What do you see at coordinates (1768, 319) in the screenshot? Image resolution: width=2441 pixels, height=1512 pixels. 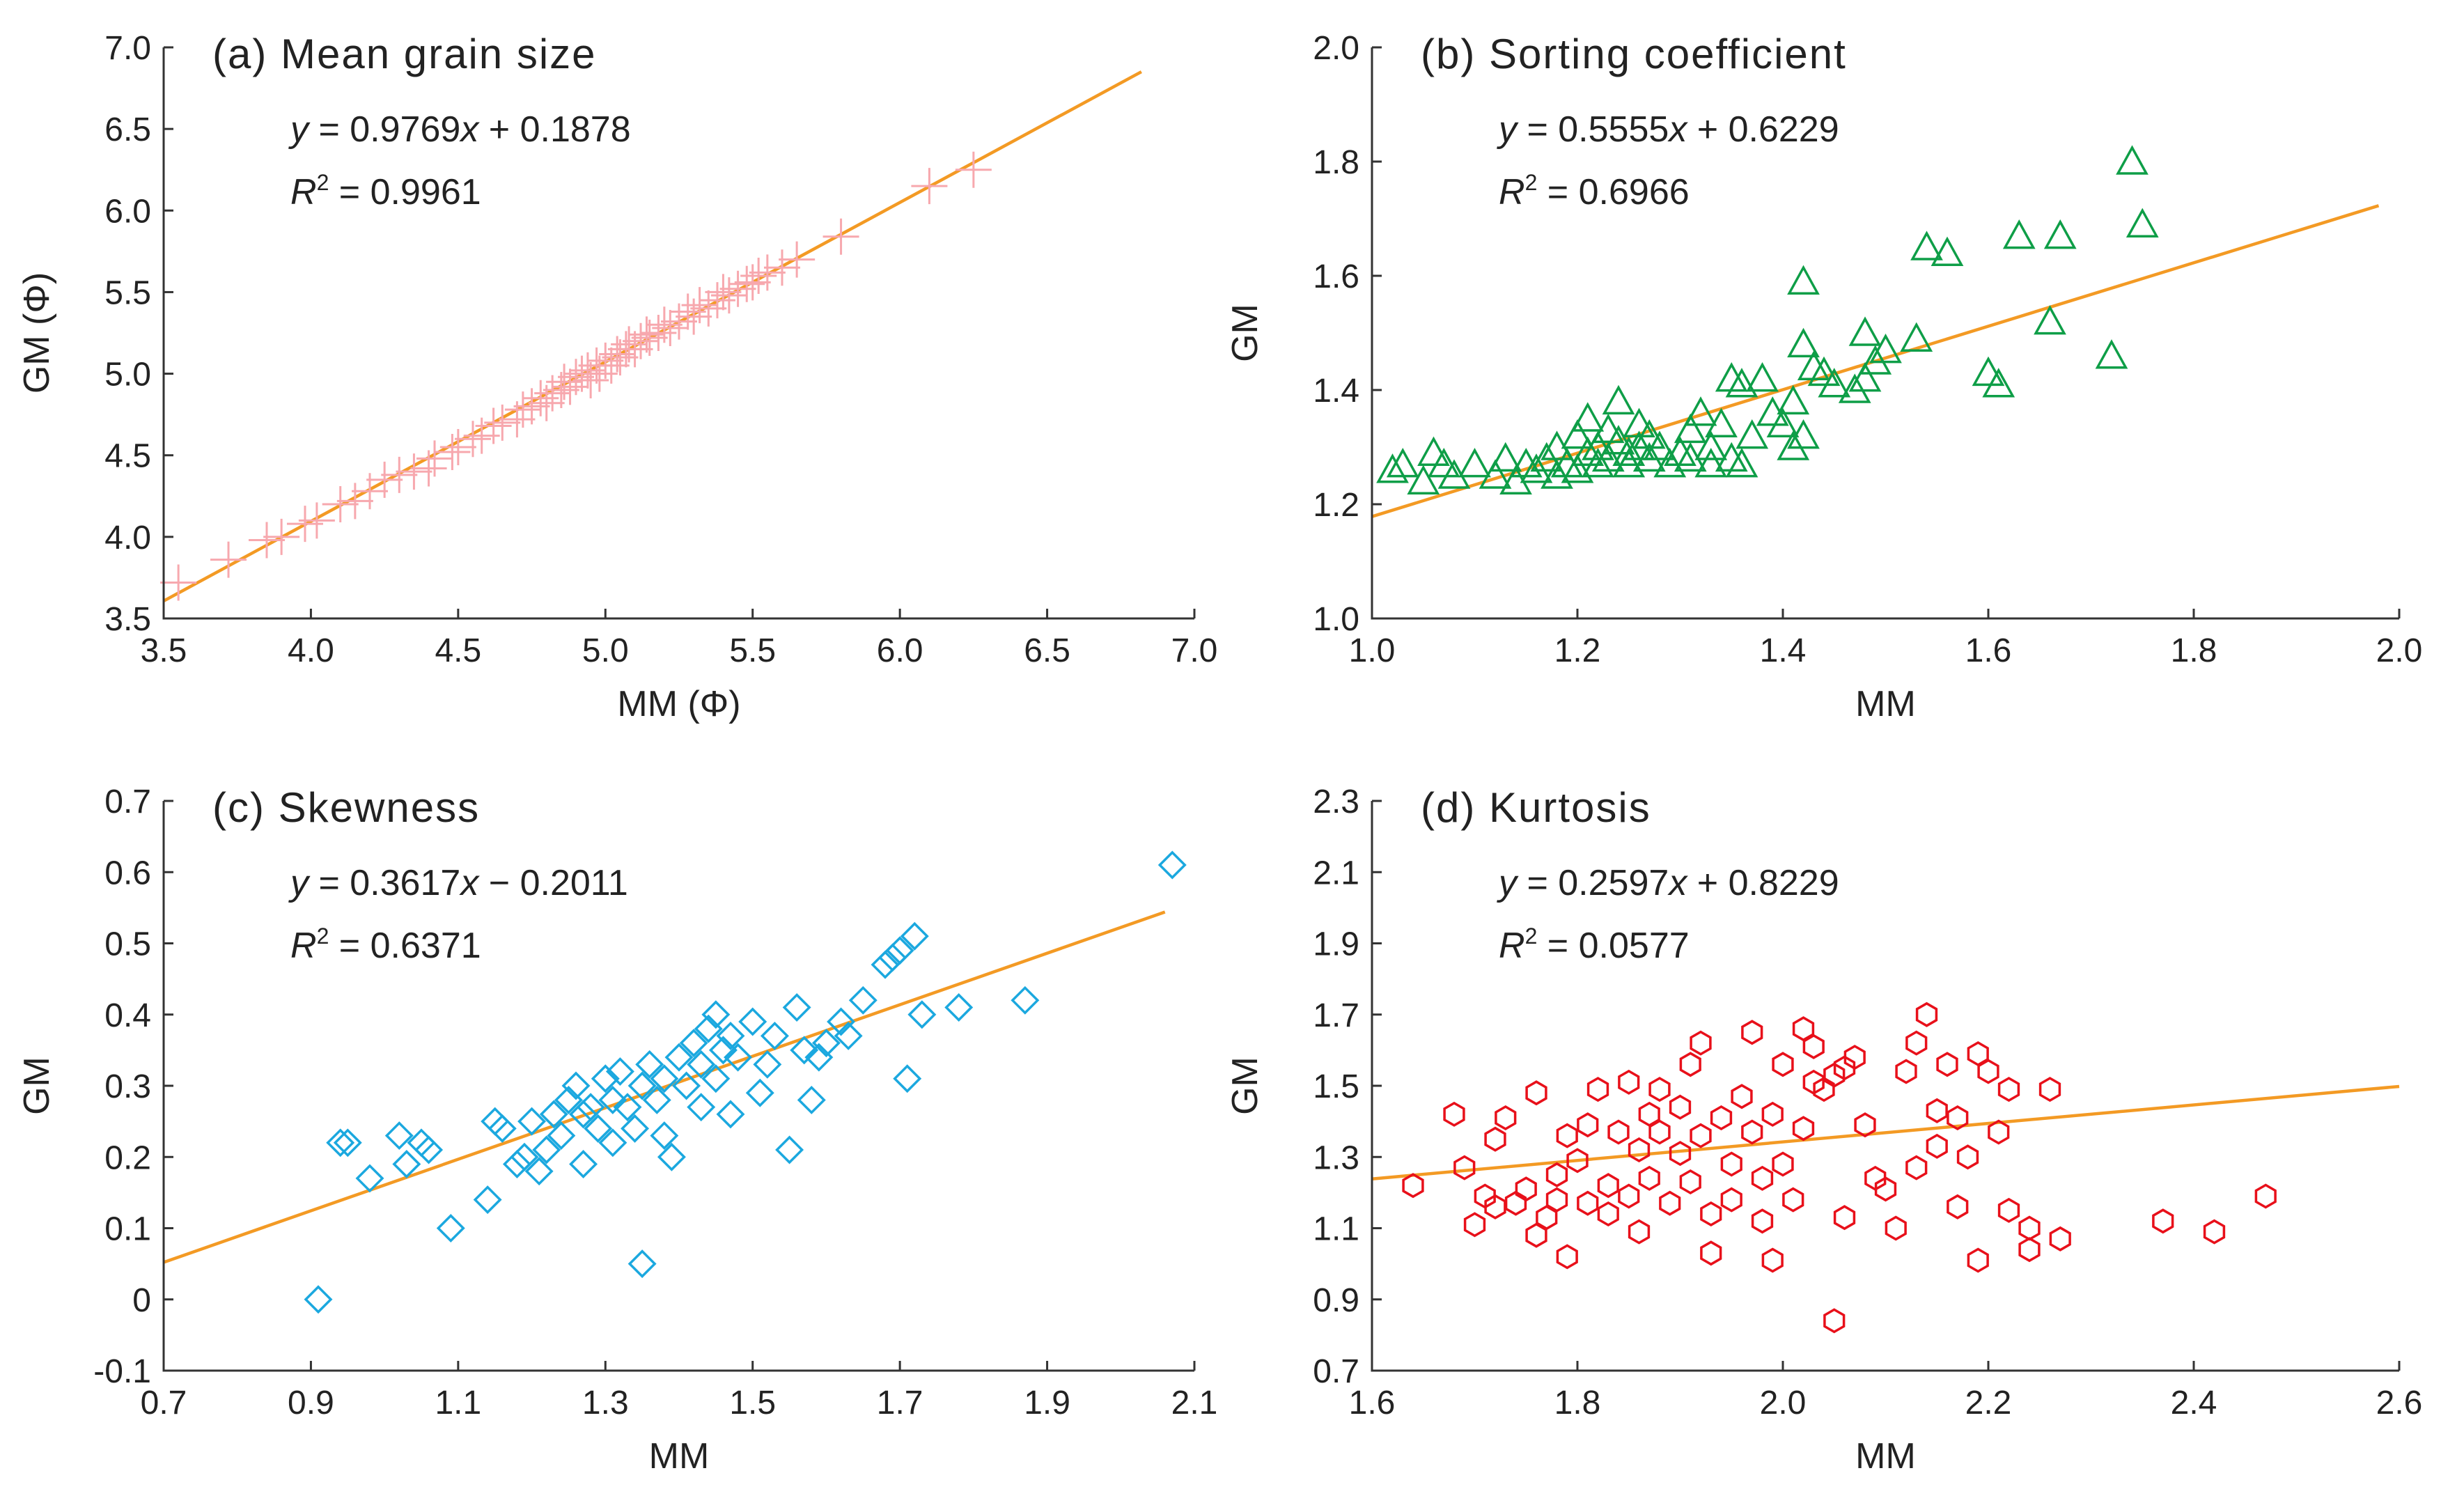 I see `panel-b-points` at bounding box center [1768, 319].